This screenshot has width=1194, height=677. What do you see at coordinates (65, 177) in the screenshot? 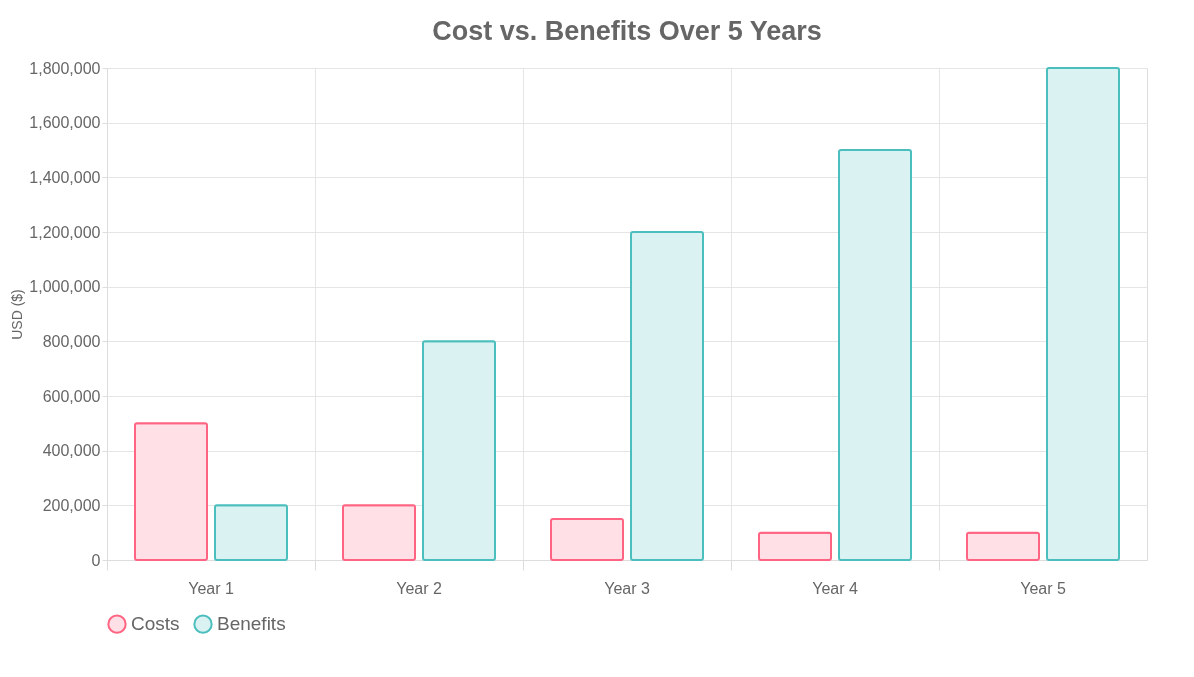
I see `y-tick-label: 1,400,000` at bounding box center [65, 177].